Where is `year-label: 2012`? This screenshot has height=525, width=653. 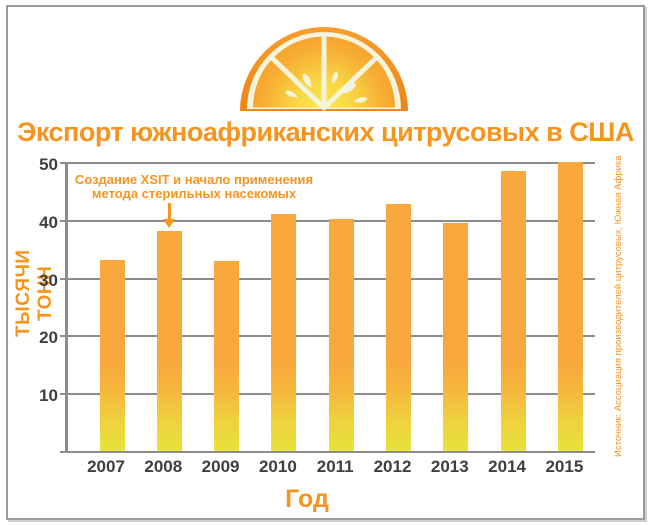
year-label: 2012 is located at coordinates (392, 466).